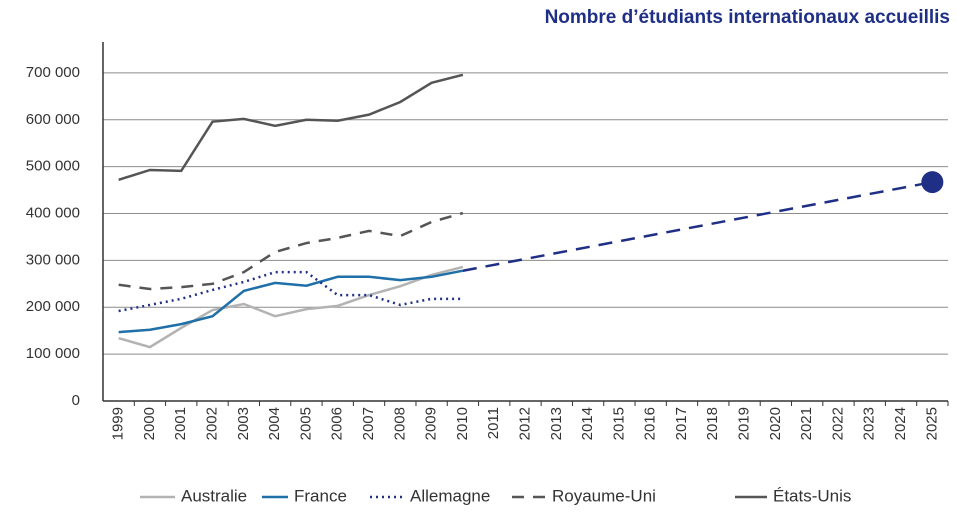 This screenshot has width=957, height=513. I want to click on legend-label: États-Unis, so click(812, 495).